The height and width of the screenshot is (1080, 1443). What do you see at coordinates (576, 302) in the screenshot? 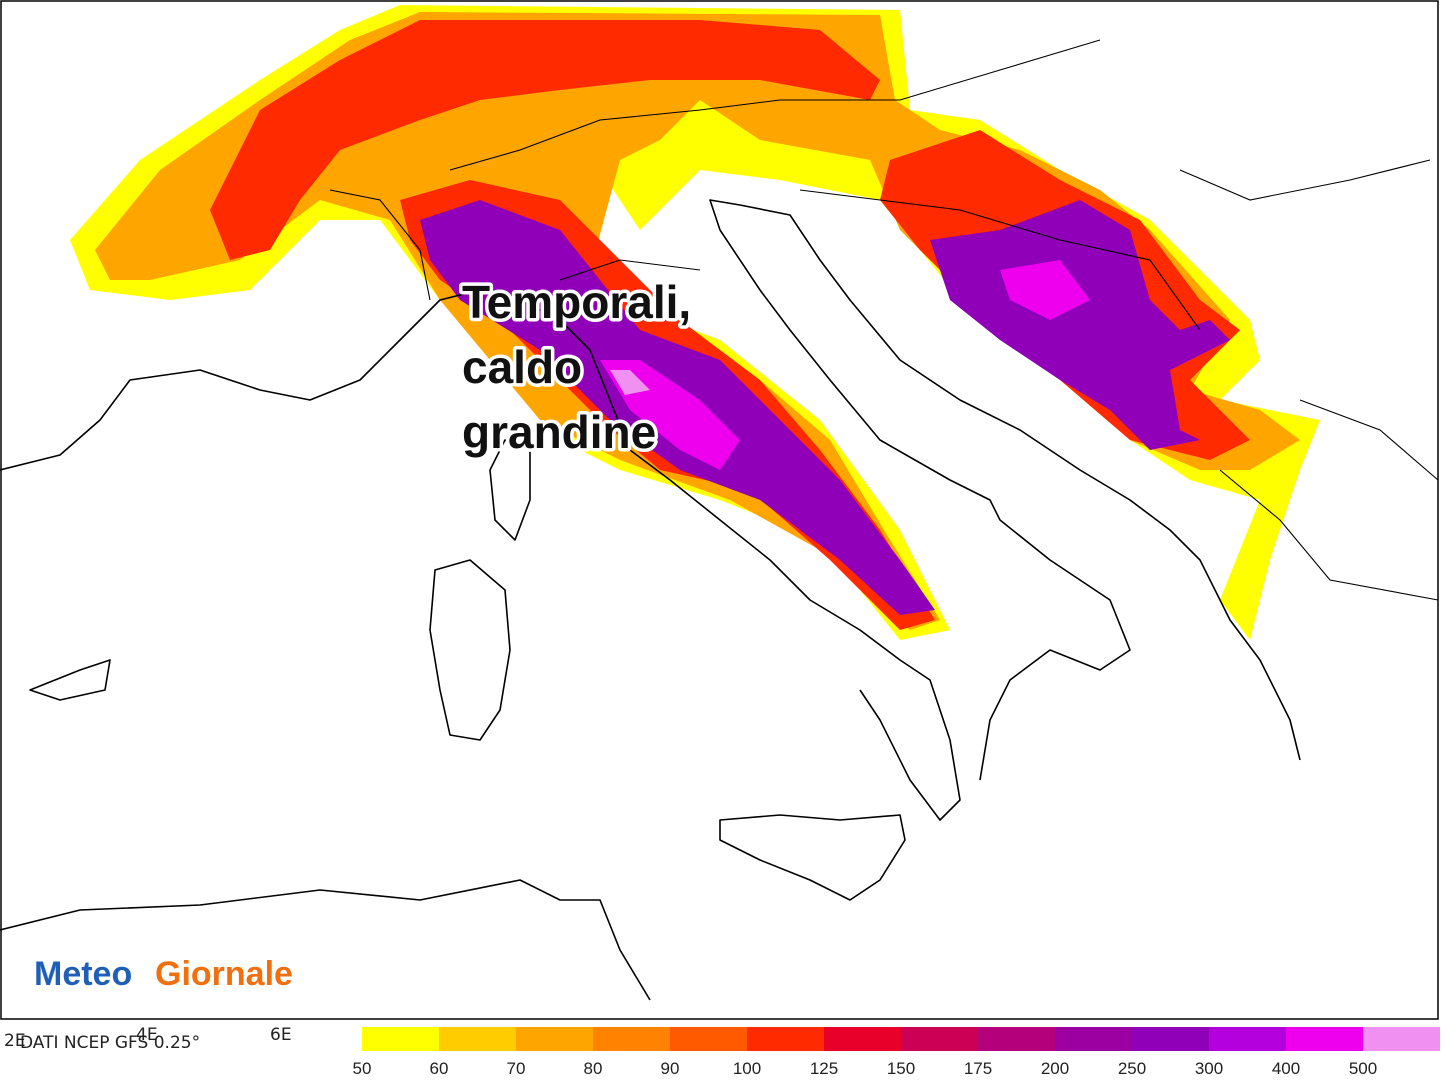
I see `annotation-line: Temporali,` at bounding box center [576, 302].